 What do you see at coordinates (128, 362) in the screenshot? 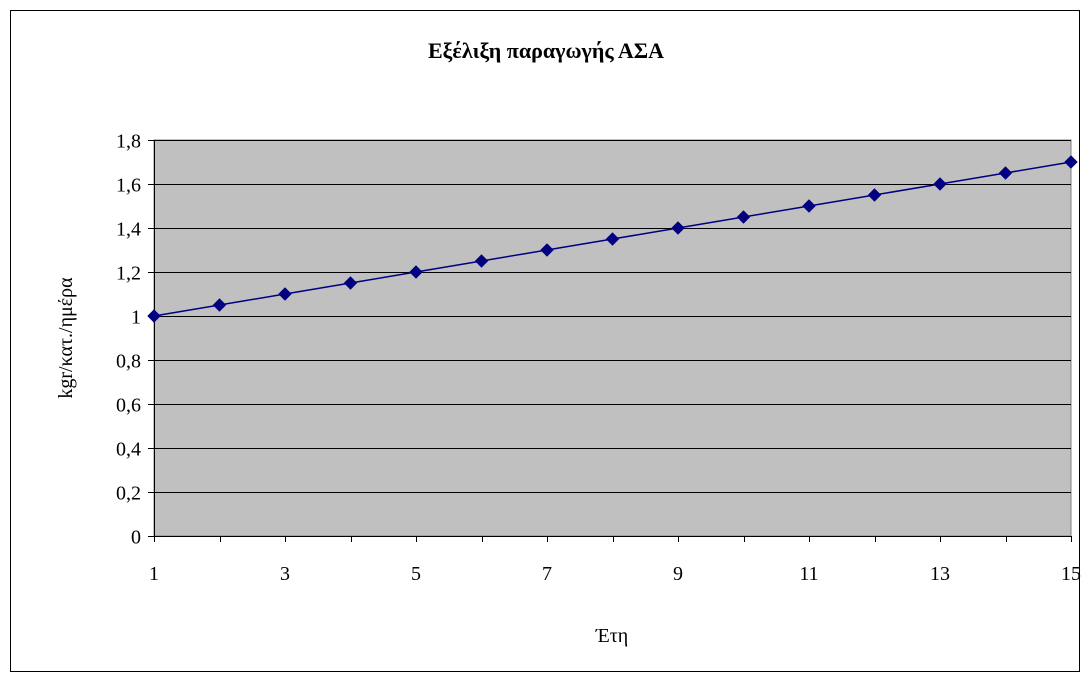
I see `y-tick-label-4: 0,8` at bounding box center [128, 362].